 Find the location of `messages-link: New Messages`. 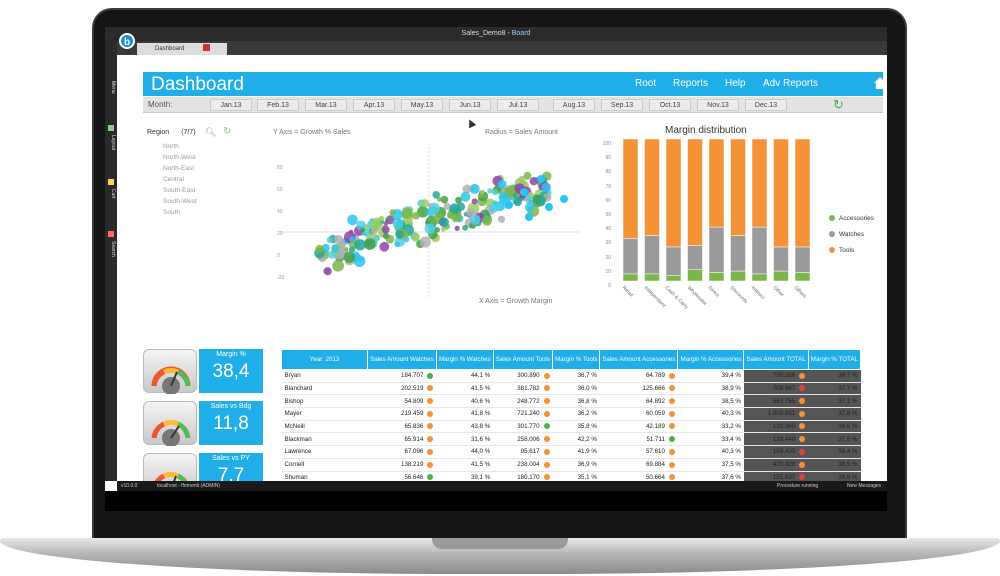

messages-link: New Messages is located at coordinates (864, 486).